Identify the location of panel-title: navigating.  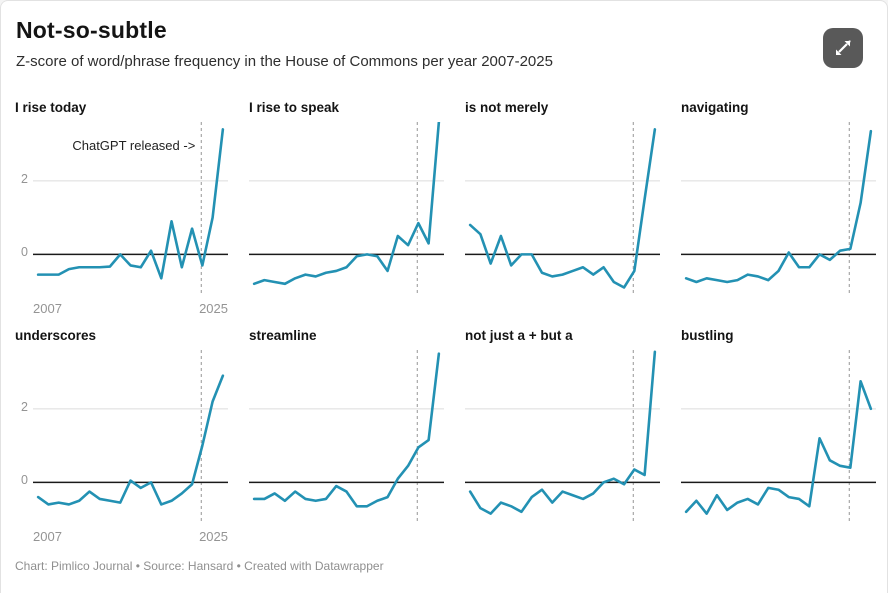
(715, 107).